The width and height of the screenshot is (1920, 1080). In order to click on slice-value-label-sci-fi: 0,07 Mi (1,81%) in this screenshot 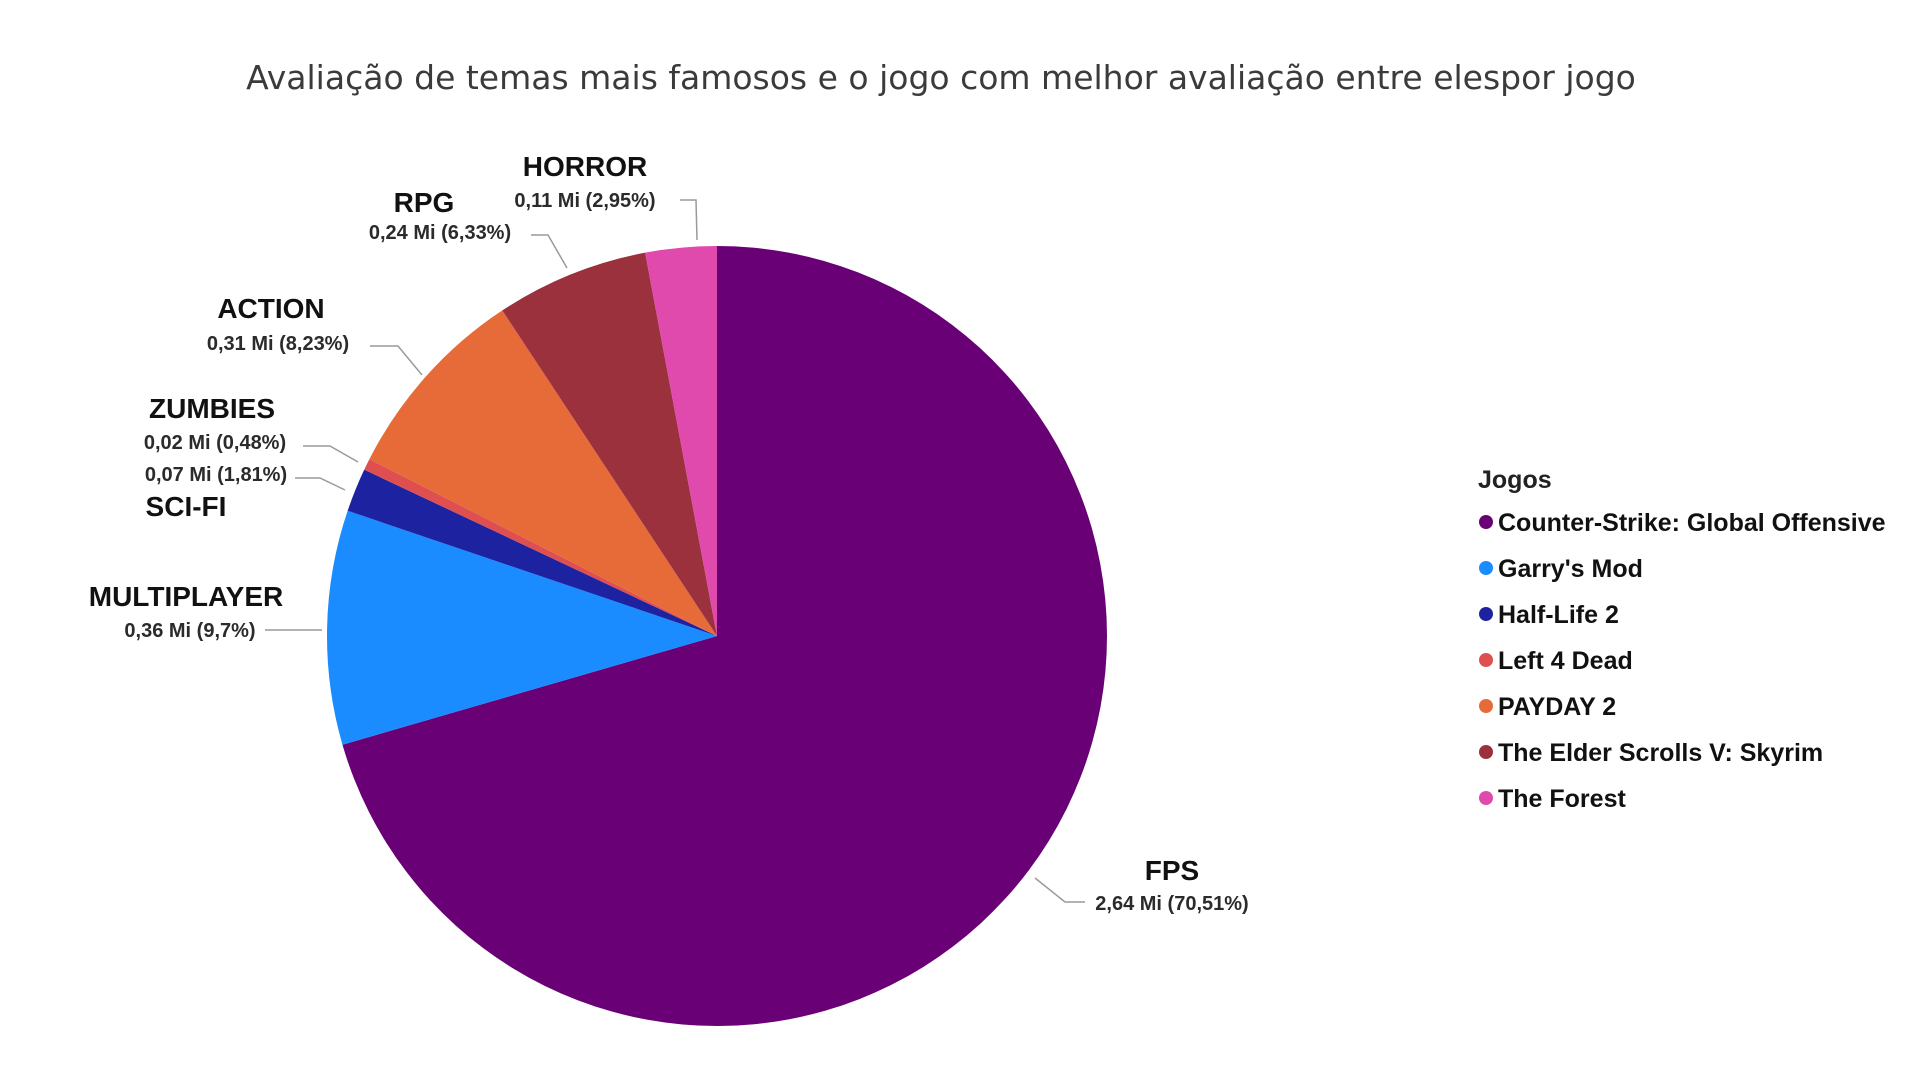, I will do `click(216, 475)`.